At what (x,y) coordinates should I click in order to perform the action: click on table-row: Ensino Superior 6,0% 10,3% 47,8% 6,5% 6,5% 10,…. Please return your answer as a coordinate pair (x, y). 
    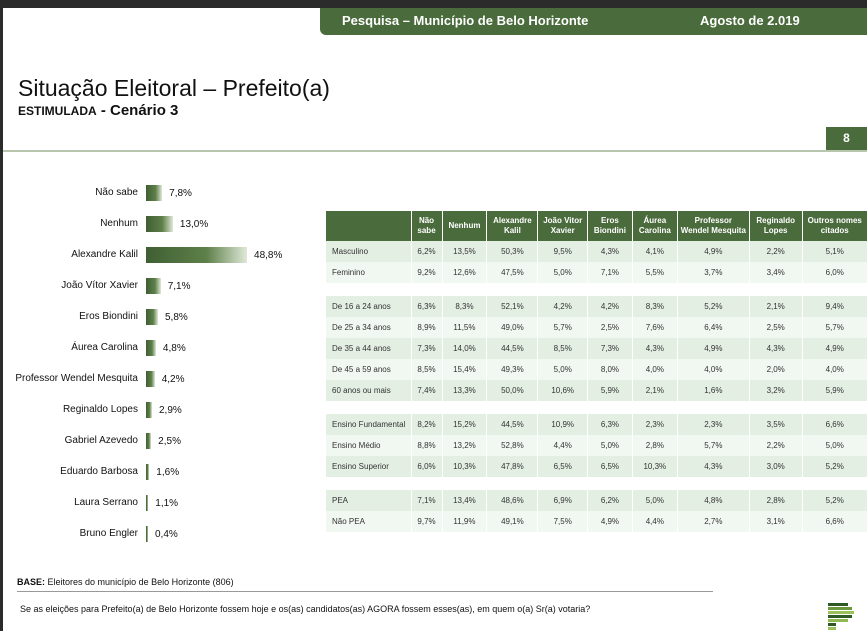
    Looking at the image, I should click on (596, 466).